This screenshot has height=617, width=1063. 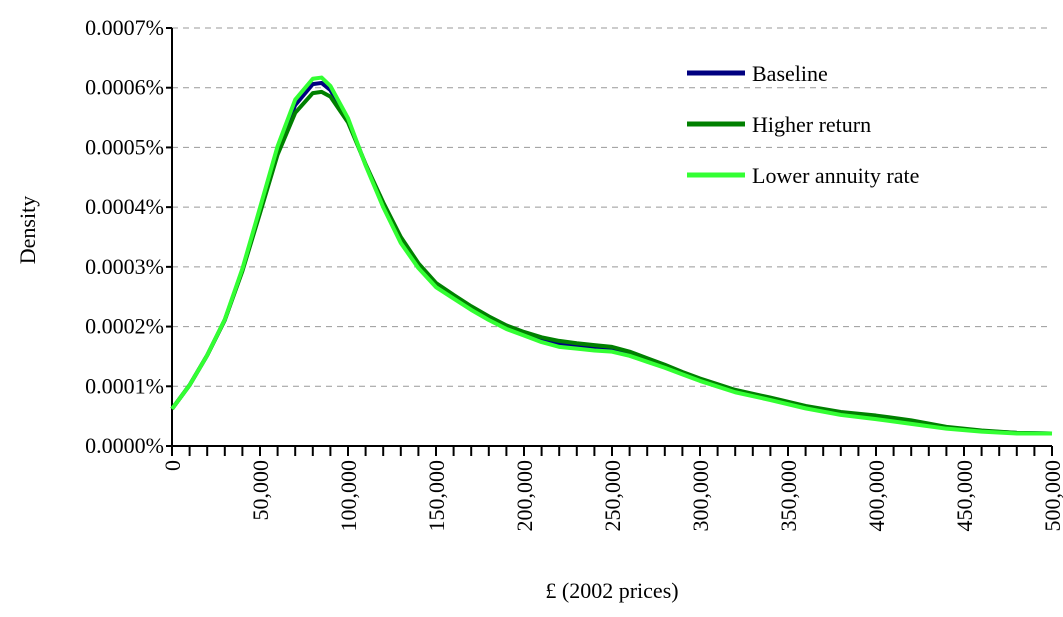 What do you see at coordinates (611, 590) in the screenshot?
I see `x-axis-title: £ (2002 prices)` at bounding box center [611, 590].